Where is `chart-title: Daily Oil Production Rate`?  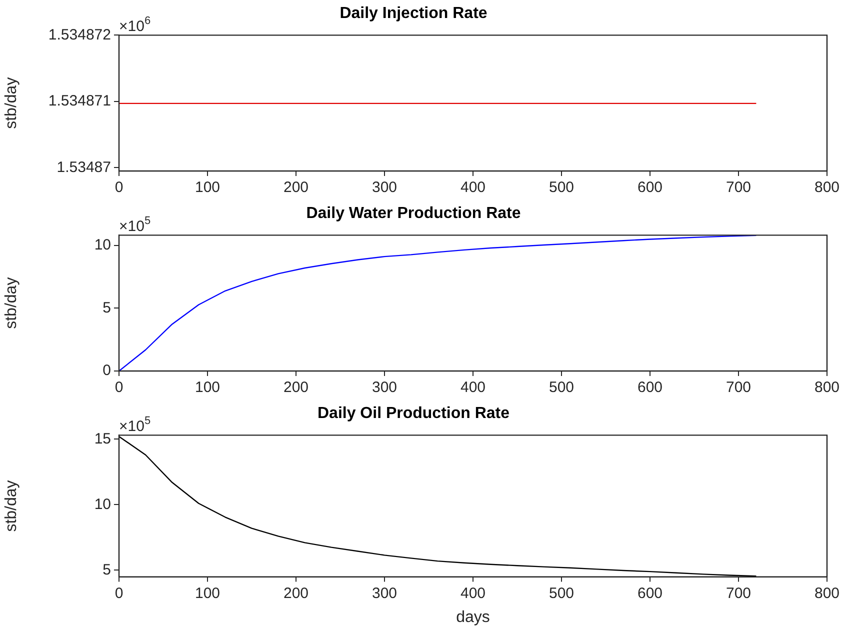
chart-title: Daily Oil Production Rate is located at coordinates (413, 413).